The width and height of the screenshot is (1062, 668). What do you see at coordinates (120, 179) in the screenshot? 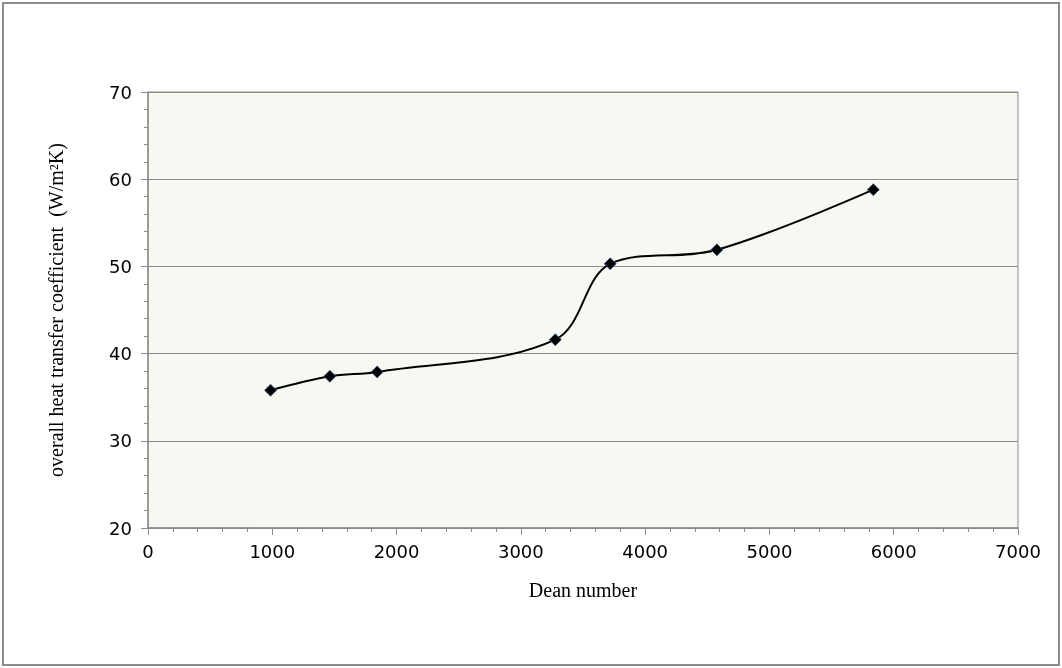
I see `y-tick-label: 60` at bounding box center [120, 179].